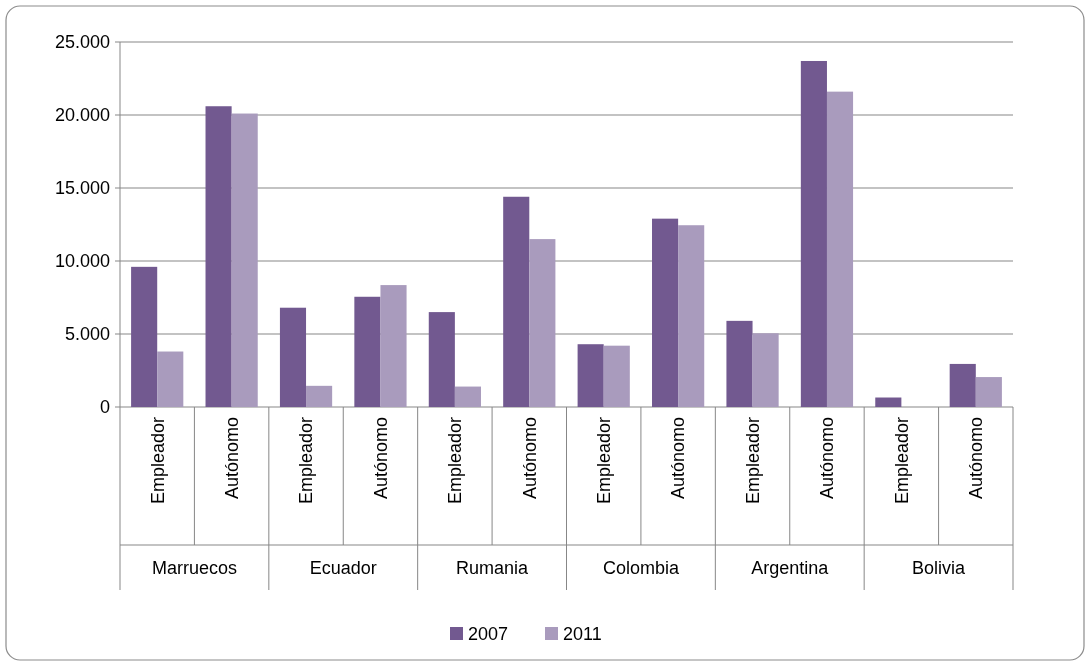 The width and height of the screenshot is (1090, 666). I want to click on y-tick-label: 20.000, so click(82, 115).